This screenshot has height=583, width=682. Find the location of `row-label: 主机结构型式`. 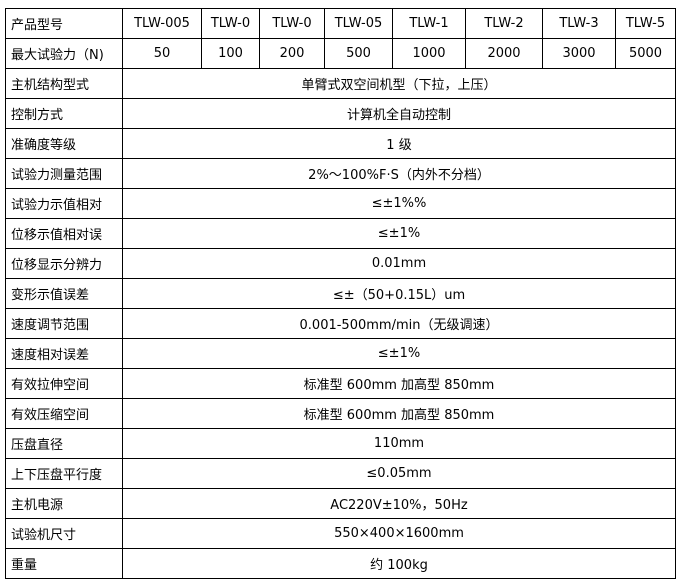

row-label: 主机结构型式 is located at coordinates (64, 83).